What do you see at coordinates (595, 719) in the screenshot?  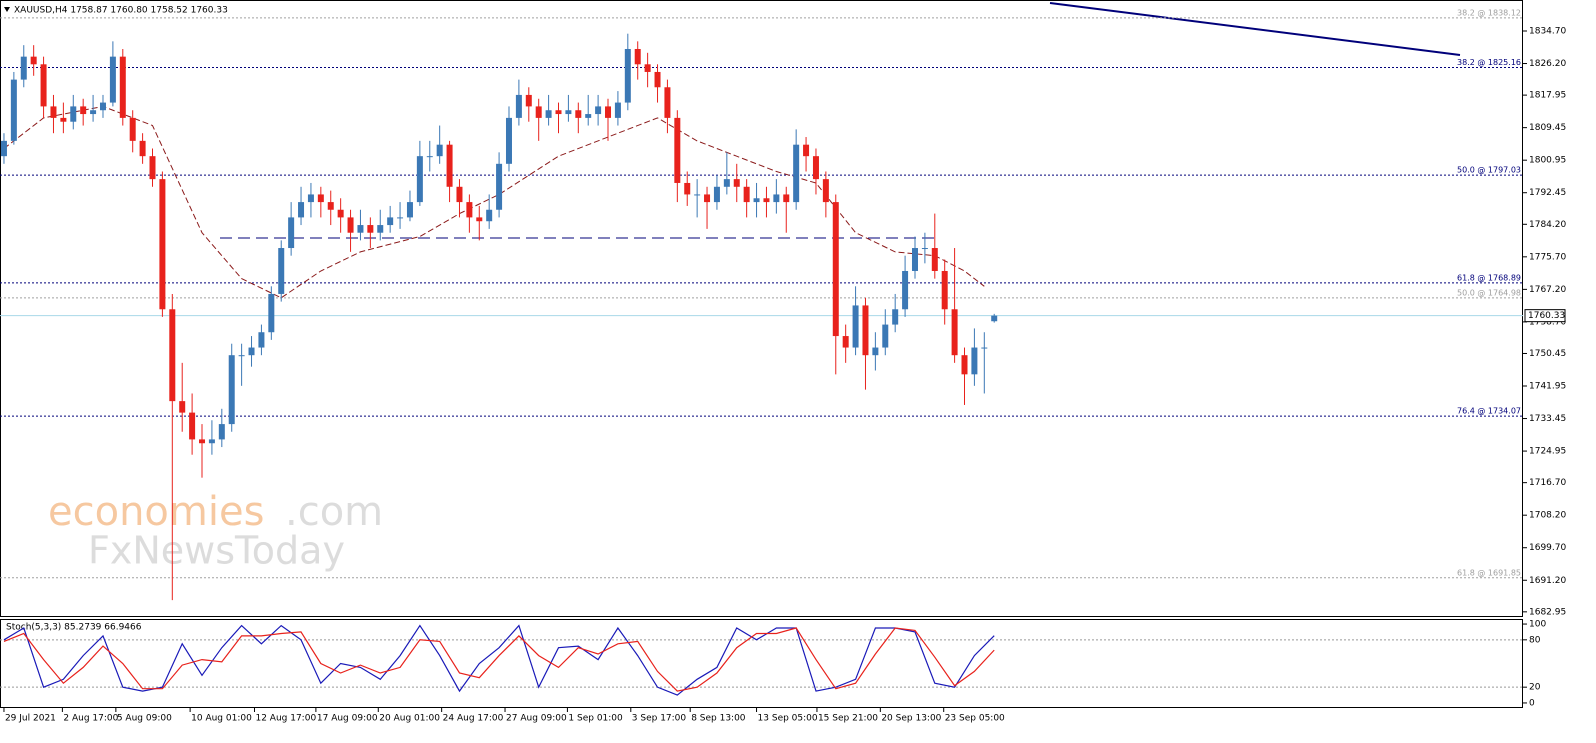 I see `x-tick-label: 1 Sep 01:00` at bounding box center [595, 719].